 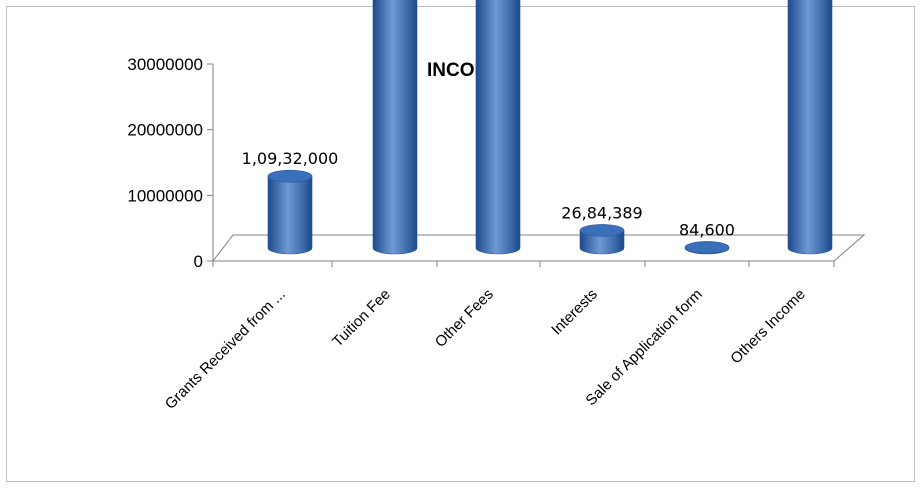 What do you see at coordinates (601, 212) in the screenshot?
I see `data-label: 26,84,389` at bounding box center [601, 212].